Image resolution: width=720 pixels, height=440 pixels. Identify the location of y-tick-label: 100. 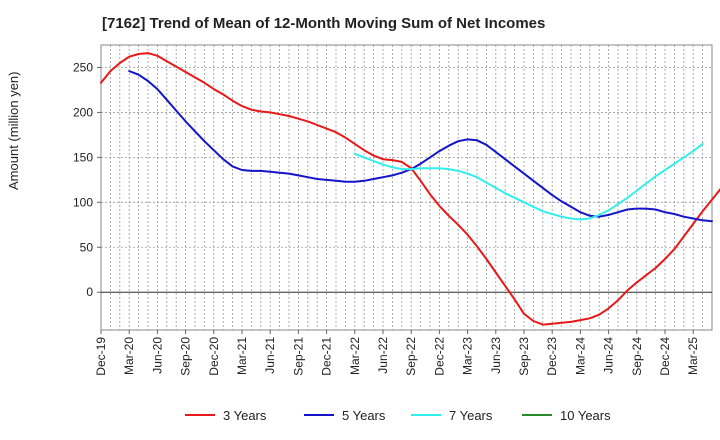
(83, 202).